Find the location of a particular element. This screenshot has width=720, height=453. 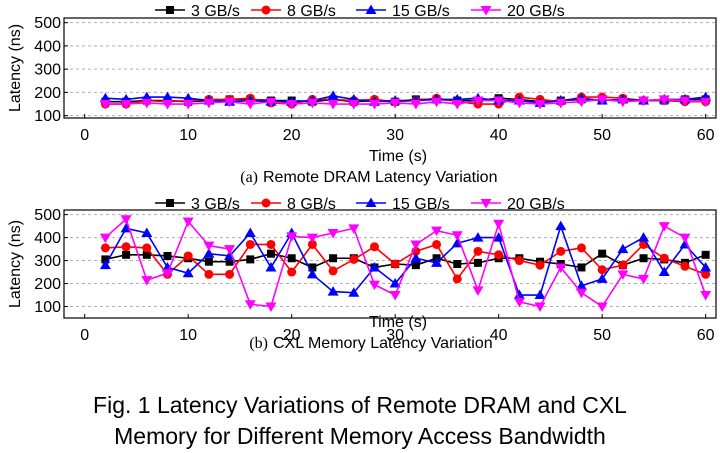

panel-b-x-tick-label-40: 40 is located at coordinates (499, 335).